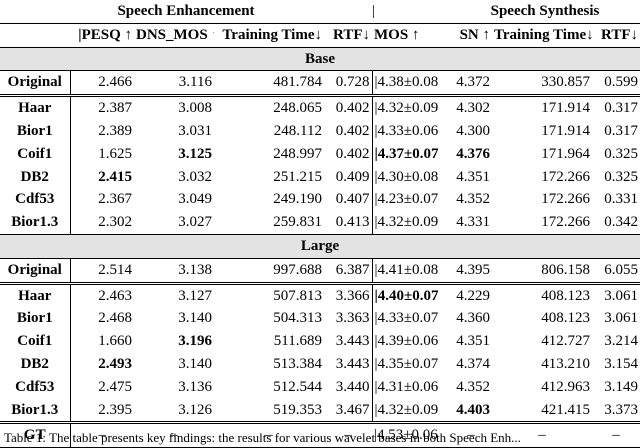 Image resolution: width=640 pixels, height=448 pixels. What do you see at coordinates (34, 363) in the screenshot?
I see `row-label: DB2` at bounding box center [34, 363].